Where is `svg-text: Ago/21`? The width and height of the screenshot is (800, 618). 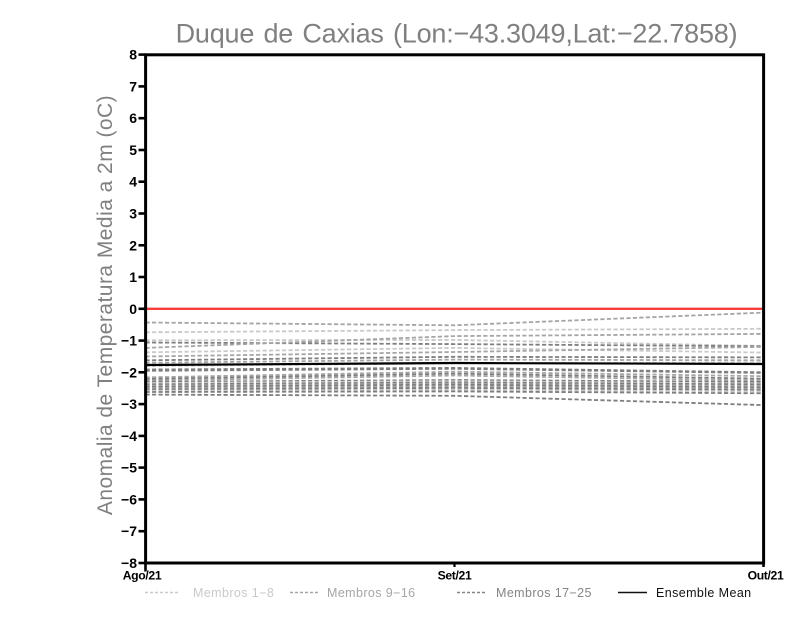
svg-text: Ago/21 is located at coordinates (142, 576).